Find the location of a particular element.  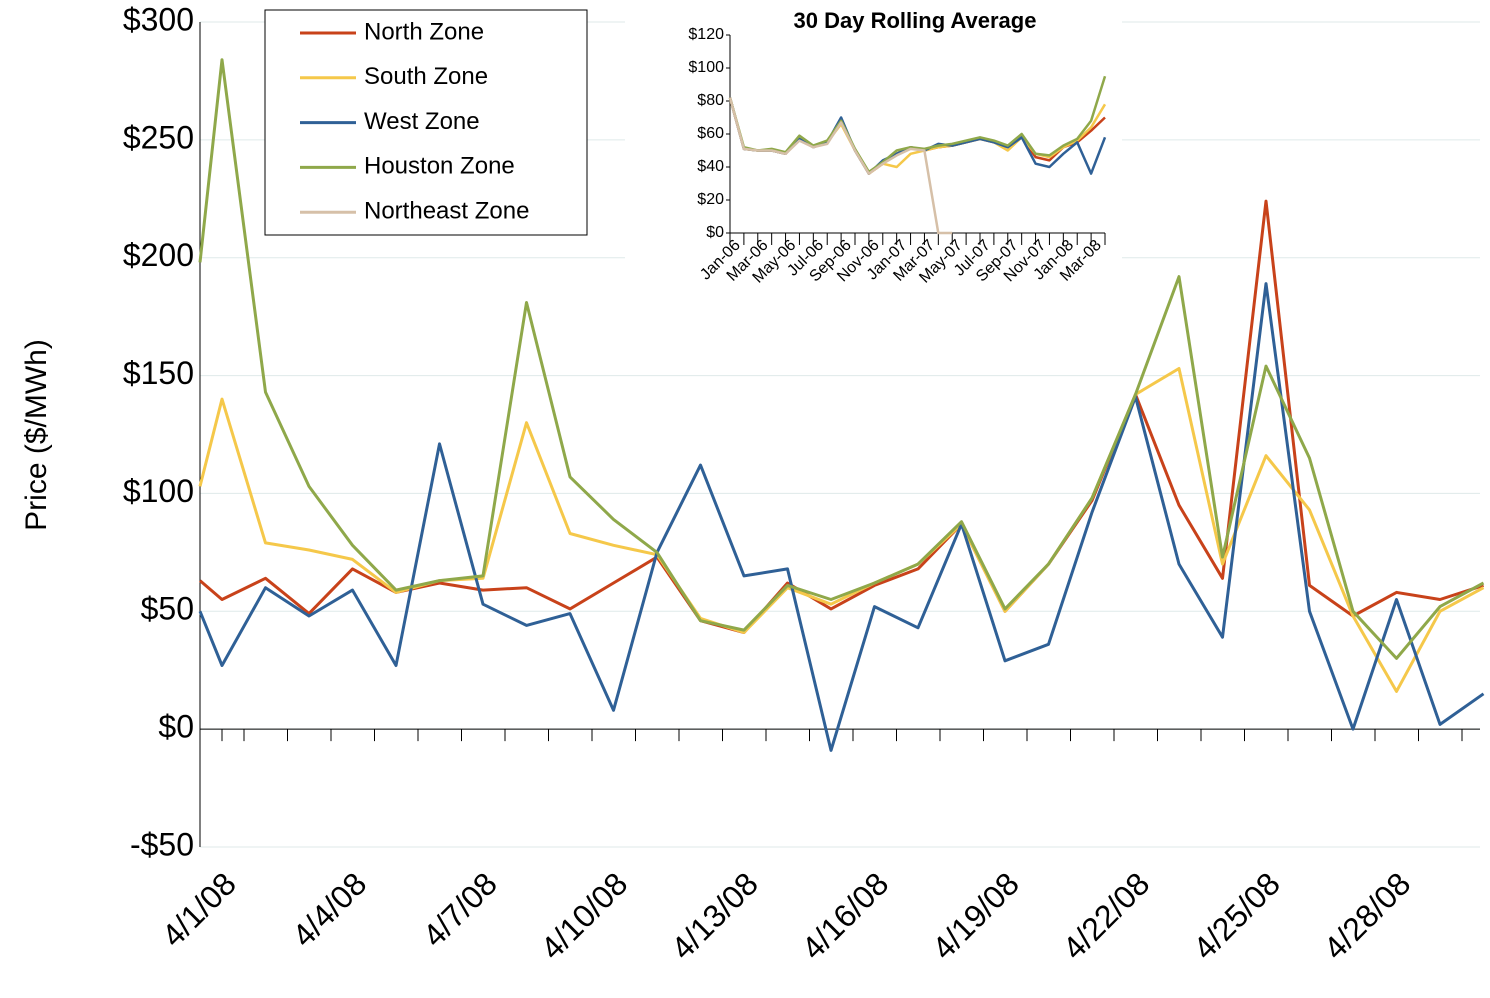

legend-label: North Zone is located at coordinates (424, 31).